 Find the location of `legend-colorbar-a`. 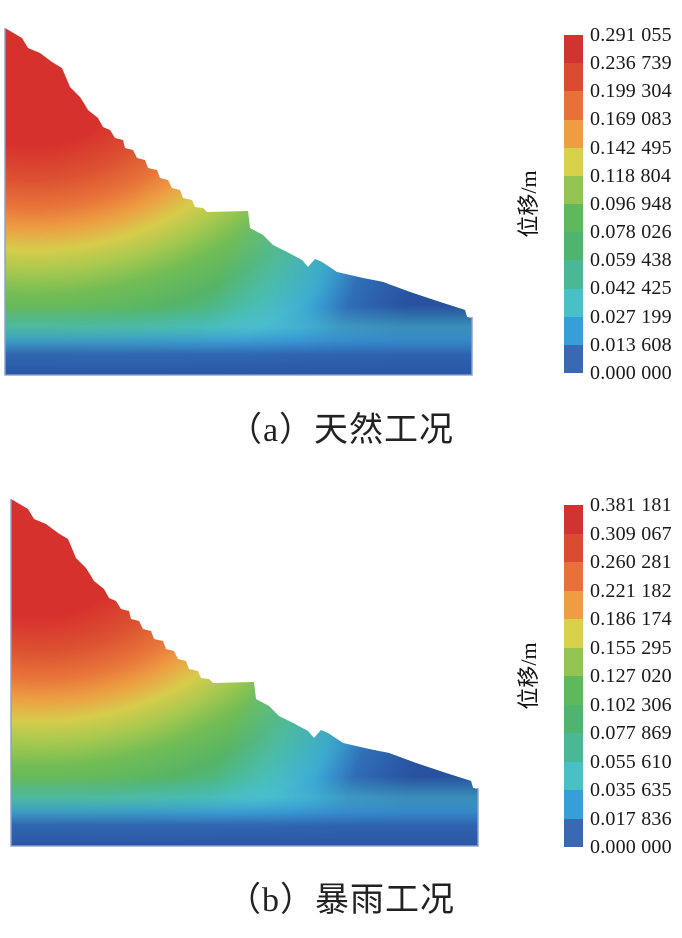

legend-colorbar-a is located at coordinates (573, 204).